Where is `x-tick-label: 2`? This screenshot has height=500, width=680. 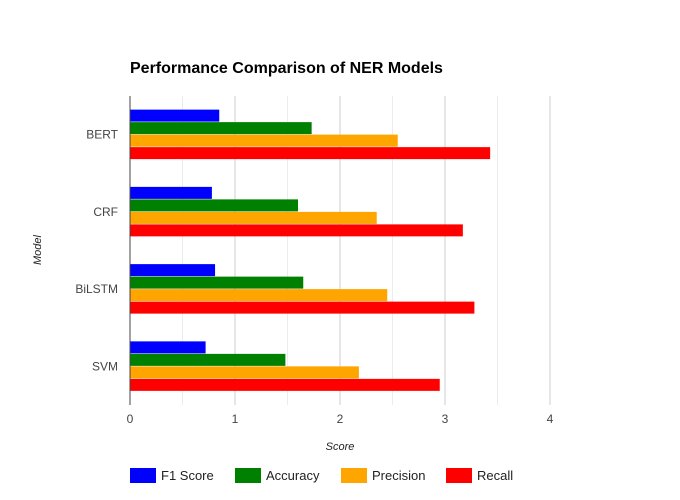 x-tick-label: 2 is located at coordinates (340, 419).